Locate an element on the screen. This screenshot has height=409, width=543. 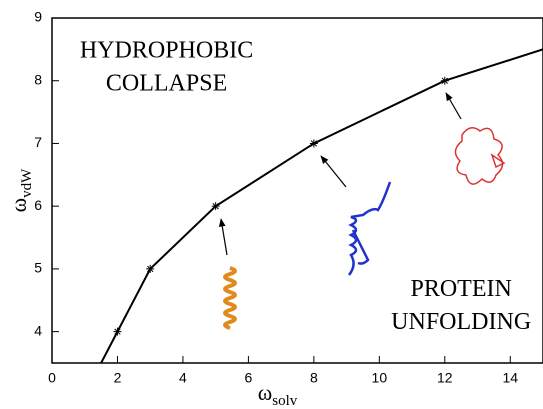
x-tick-label: 12 is located at coordinates (445, 378).